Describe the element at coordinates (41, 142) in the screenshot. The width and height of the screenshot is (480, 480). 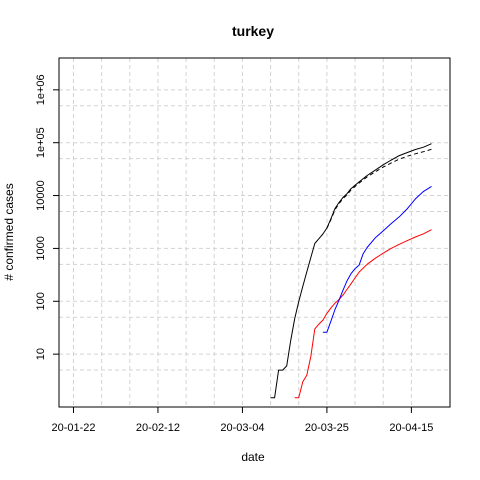
I see `y-tick-label: 1e+05` at that location.